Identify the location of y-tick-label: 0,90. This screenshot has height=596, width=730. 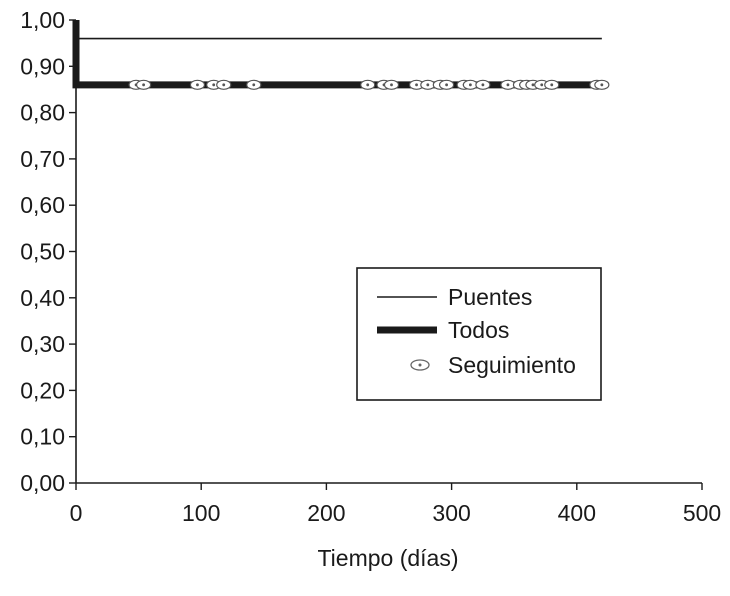
(42, 66).